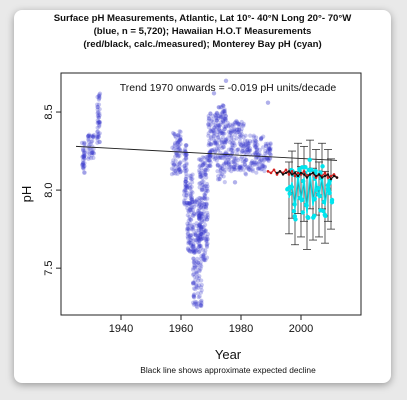 This screenshot has width=407, height=400. Describe the element at coordinates (228, 354) in the screenshot. I see `x-axis-label: Year` at that location.